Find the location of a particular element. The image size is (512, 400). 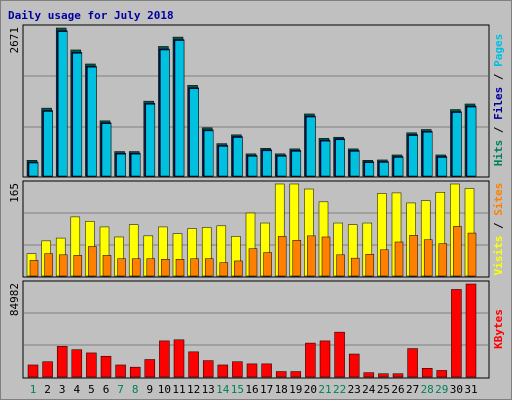

day-label: 7 is located at coordinates (120, 389).